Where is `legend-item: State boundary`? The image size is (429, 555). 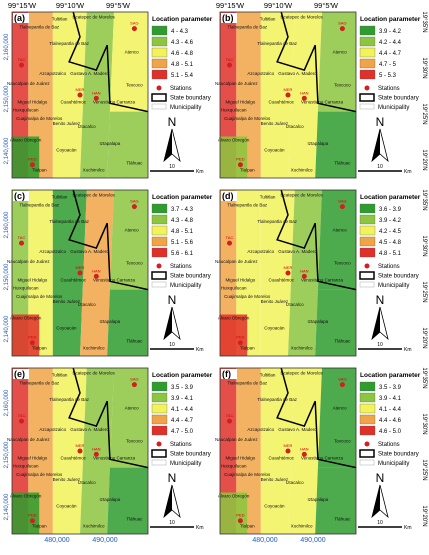 legend-item: State boundary is located at coordinates (190, 99).